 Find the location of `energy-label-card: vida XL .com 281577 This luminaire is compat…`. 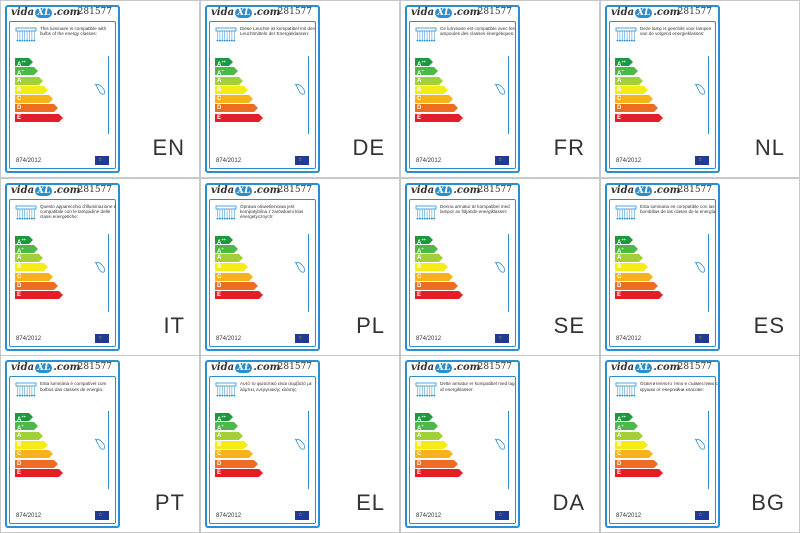

energy-label-card: vida XL .com 281577 This luminaire is compat… is located at coordinates (62, 89).